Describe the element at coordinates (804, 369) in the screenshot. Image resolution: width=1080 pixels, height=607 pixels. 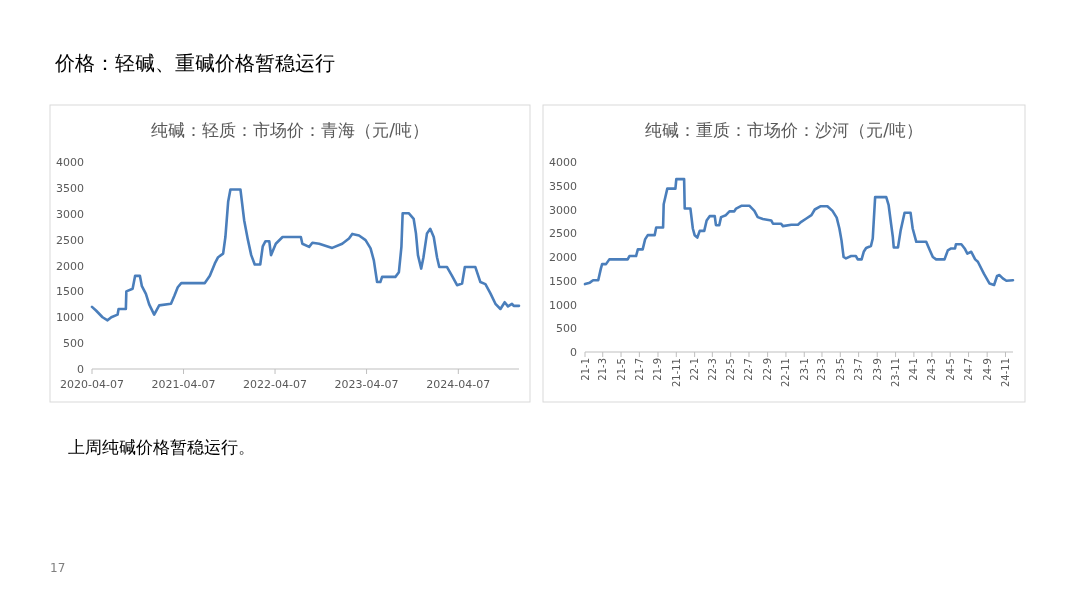
I see `x-tick-label: 23-1` at that location.